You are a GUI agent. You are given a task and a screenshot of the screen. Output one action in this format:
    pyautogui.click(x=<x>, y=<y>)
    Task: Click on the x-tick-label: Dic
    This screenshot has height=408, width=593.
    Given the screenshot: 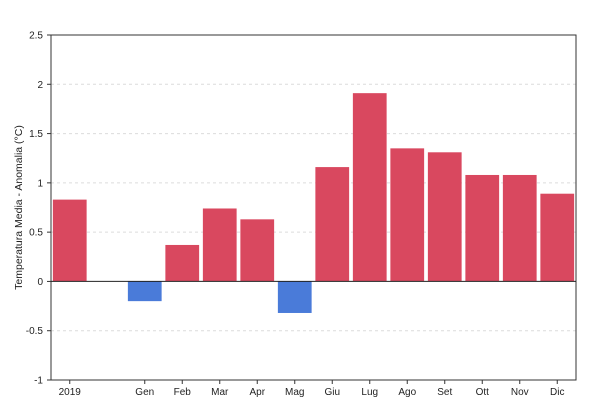 What is the action you would take?
    pyautogui.click(x=557, y=392)
    